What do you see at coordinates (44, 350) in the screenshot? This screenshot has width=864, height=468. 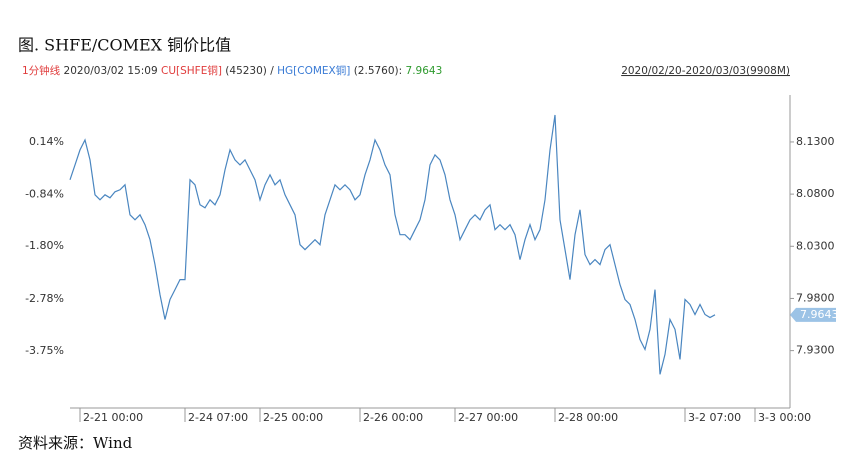 I see `y-tick-label: -3.75%` at bounding box center [44, 350].